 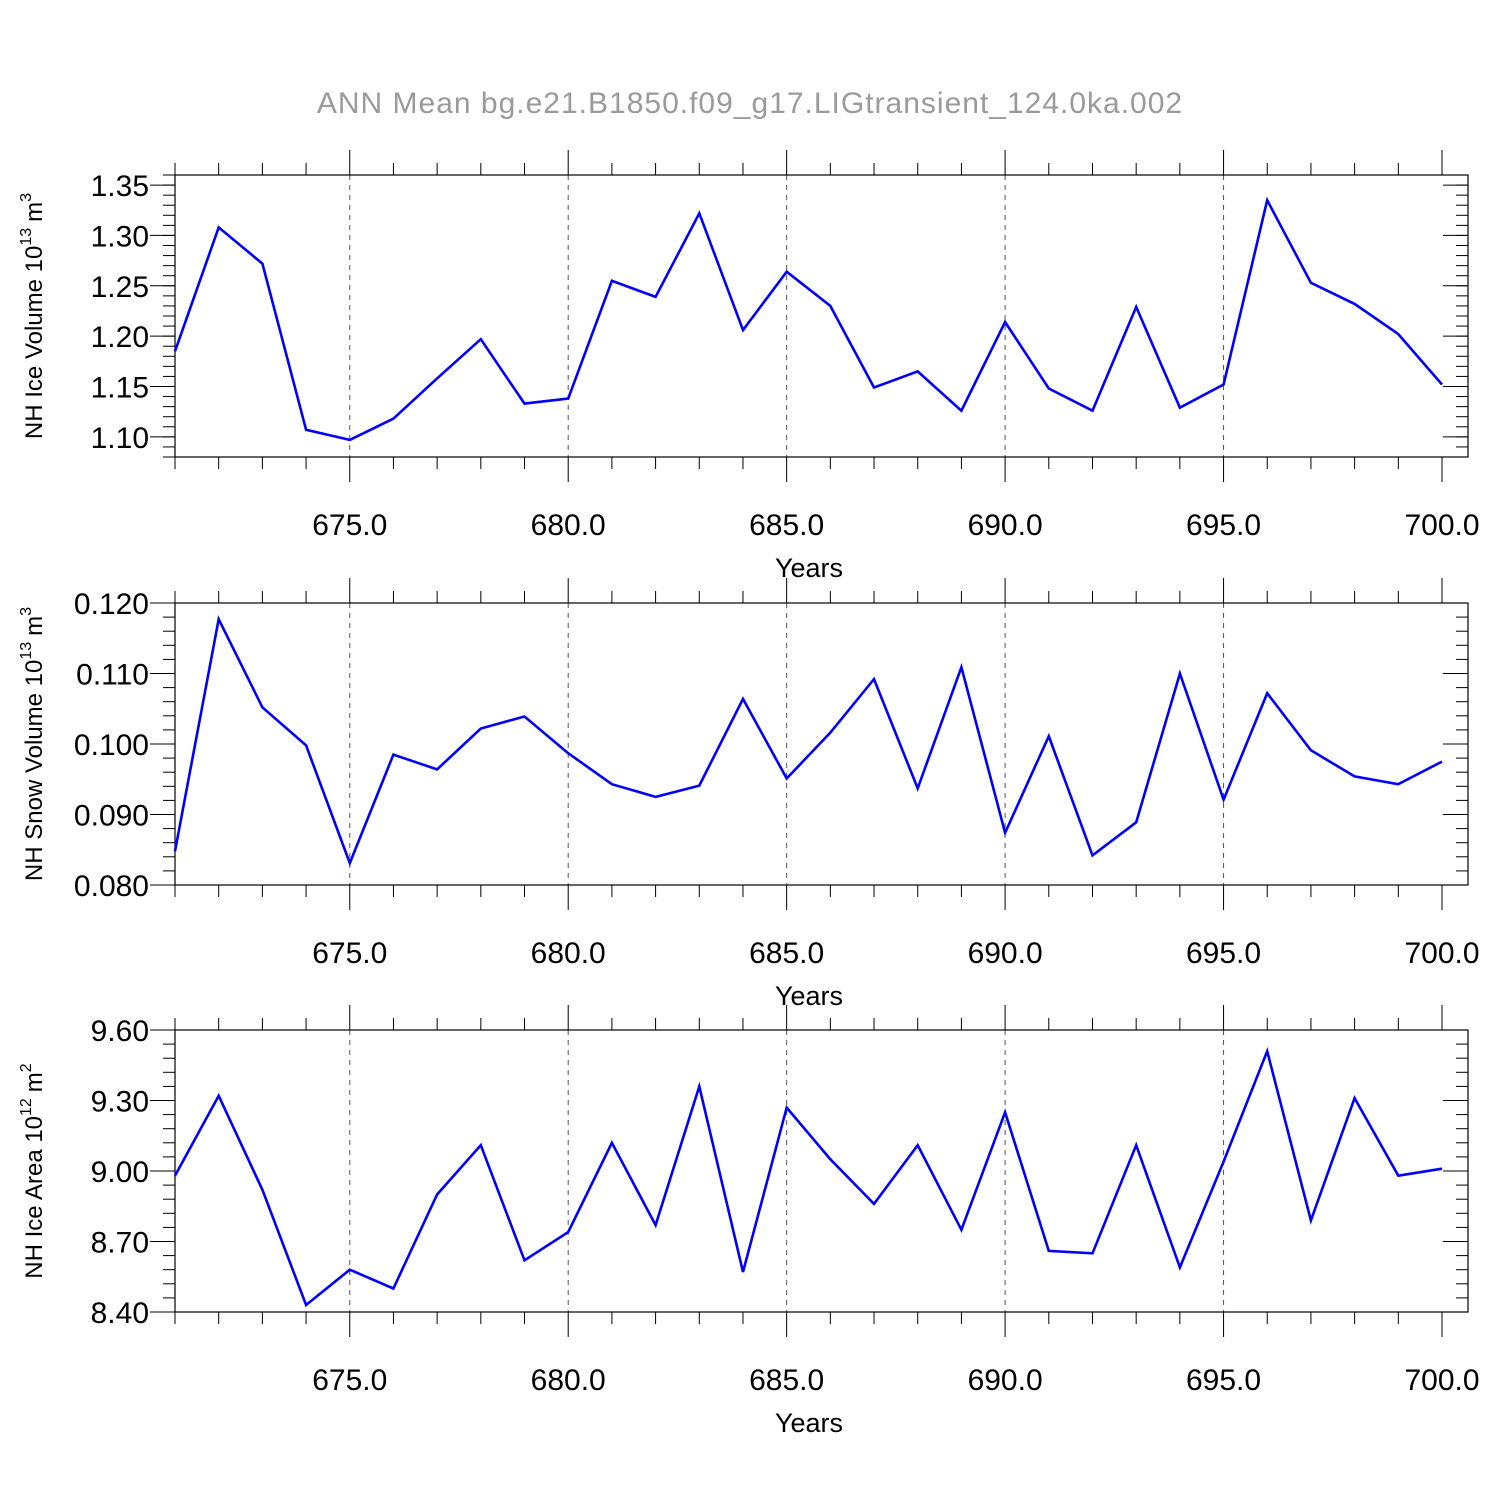 I want to click on y-tick-label: 8.70, so click(x=120, y=1243).